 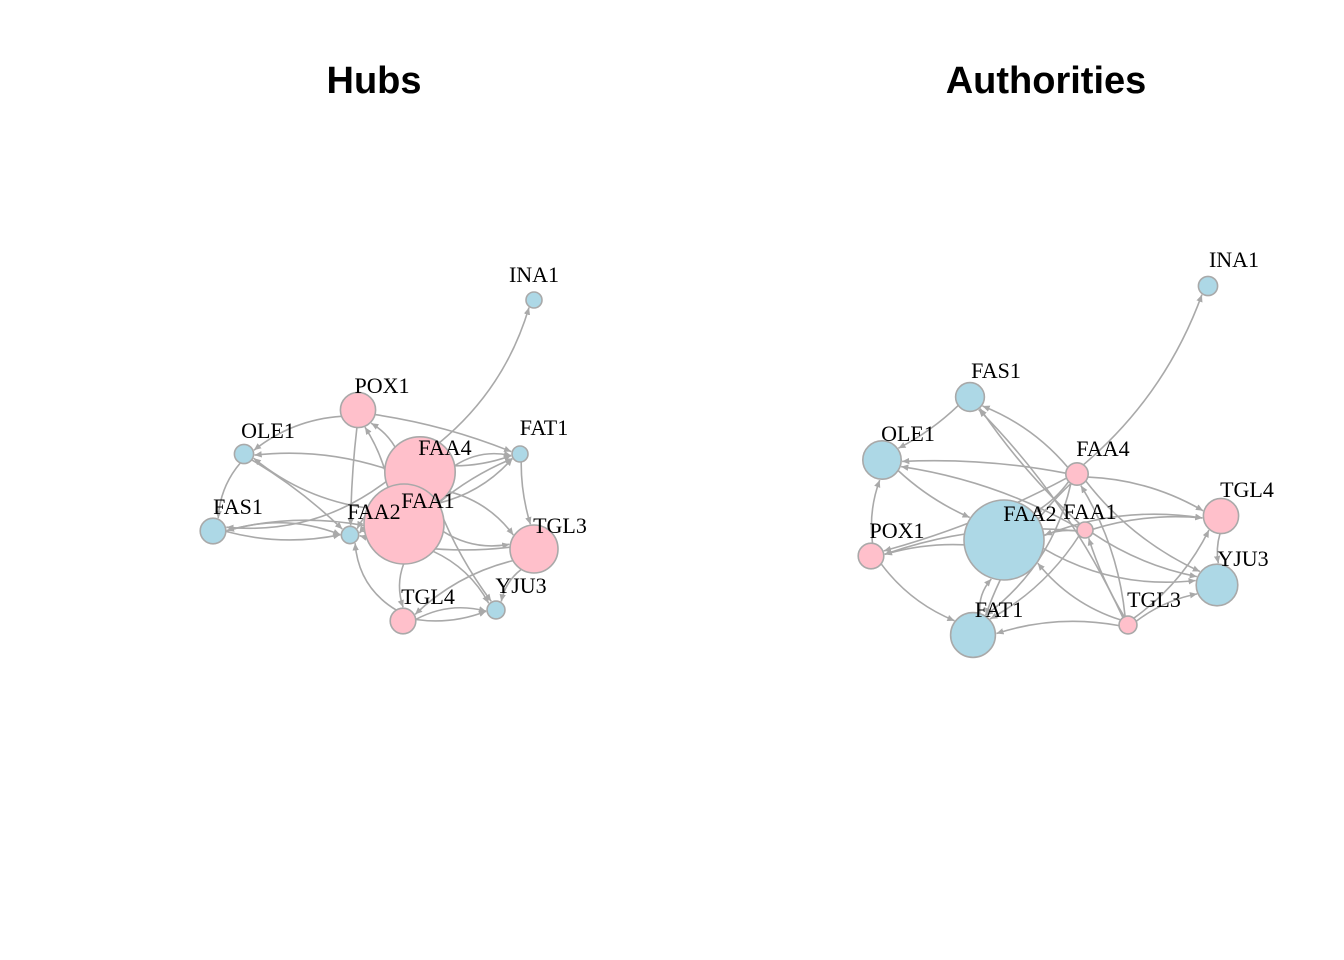 What do you see at coordinates (1058, 627) in the screenshot?
I see `authorities-edge-tgl3-fat1` at bounding box center [1058, 627].